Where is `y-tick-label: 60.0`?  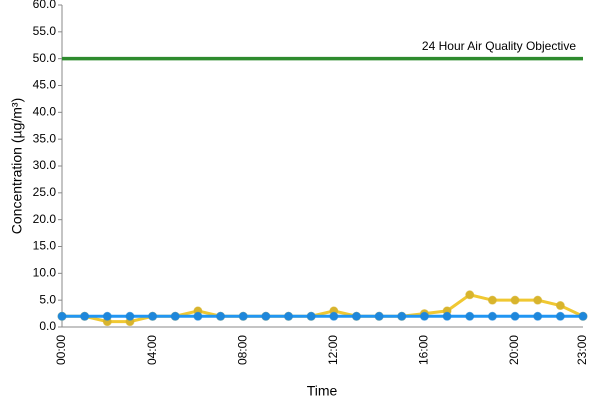 y-tick-label: 60.0 is located at coordinates (45, 5).